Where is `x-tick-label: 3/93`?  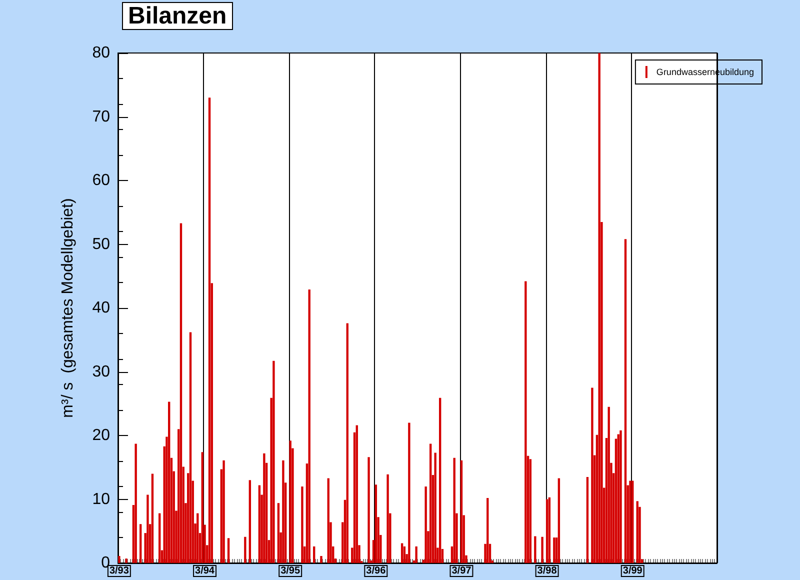 x-tick-label: 3/93 is located at coordinates (119, 571).